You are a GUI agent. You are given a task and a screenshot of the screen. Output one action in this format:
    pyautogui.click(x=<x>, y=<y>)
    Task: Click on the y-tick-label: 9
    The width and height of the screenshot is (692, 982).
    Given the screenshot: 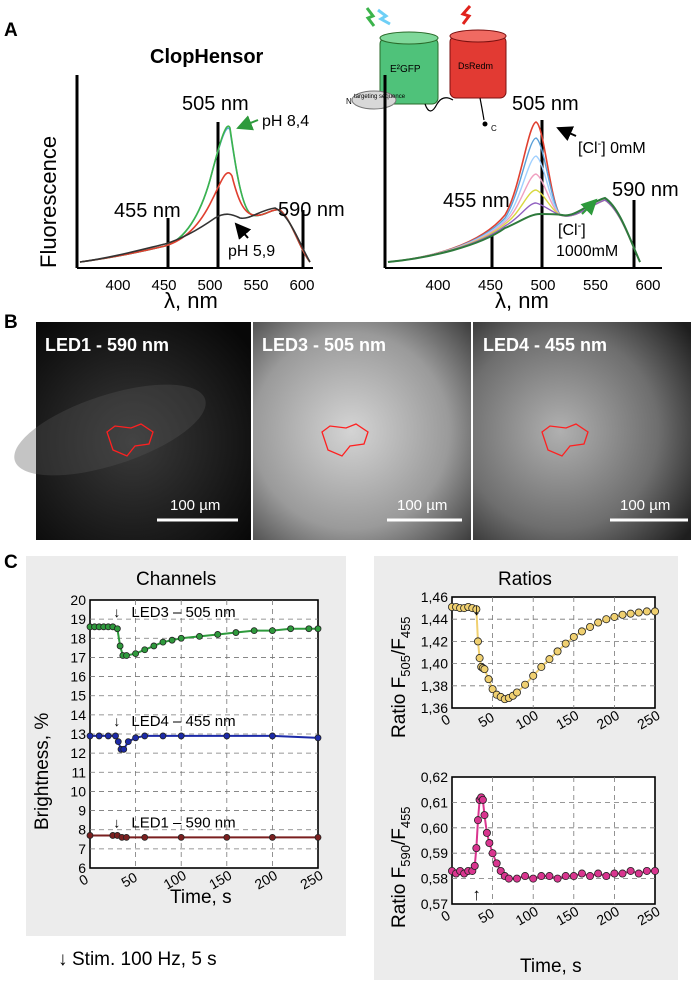 What is the action you would take?
    pyautogui.click(x=82, y=811)
    